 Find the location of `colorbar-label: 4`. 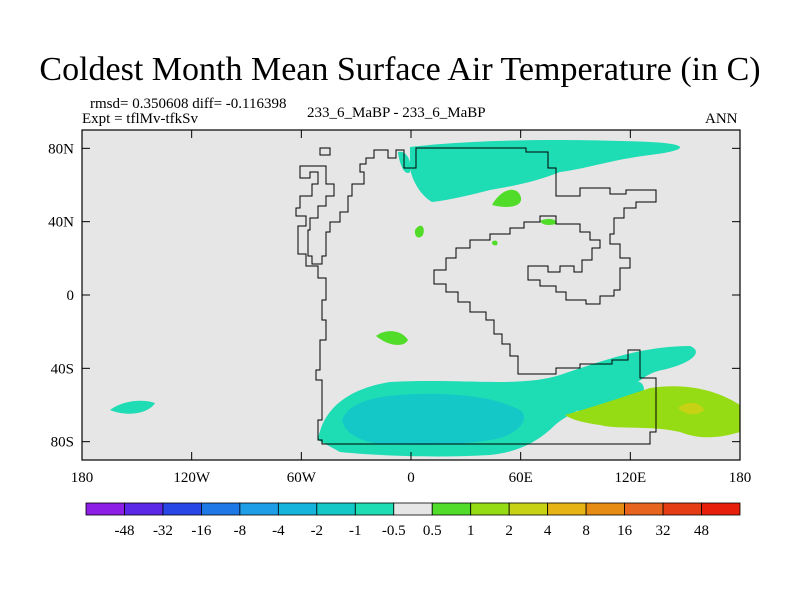

colorbar-label: 4 is located at coordinates (548, 531).